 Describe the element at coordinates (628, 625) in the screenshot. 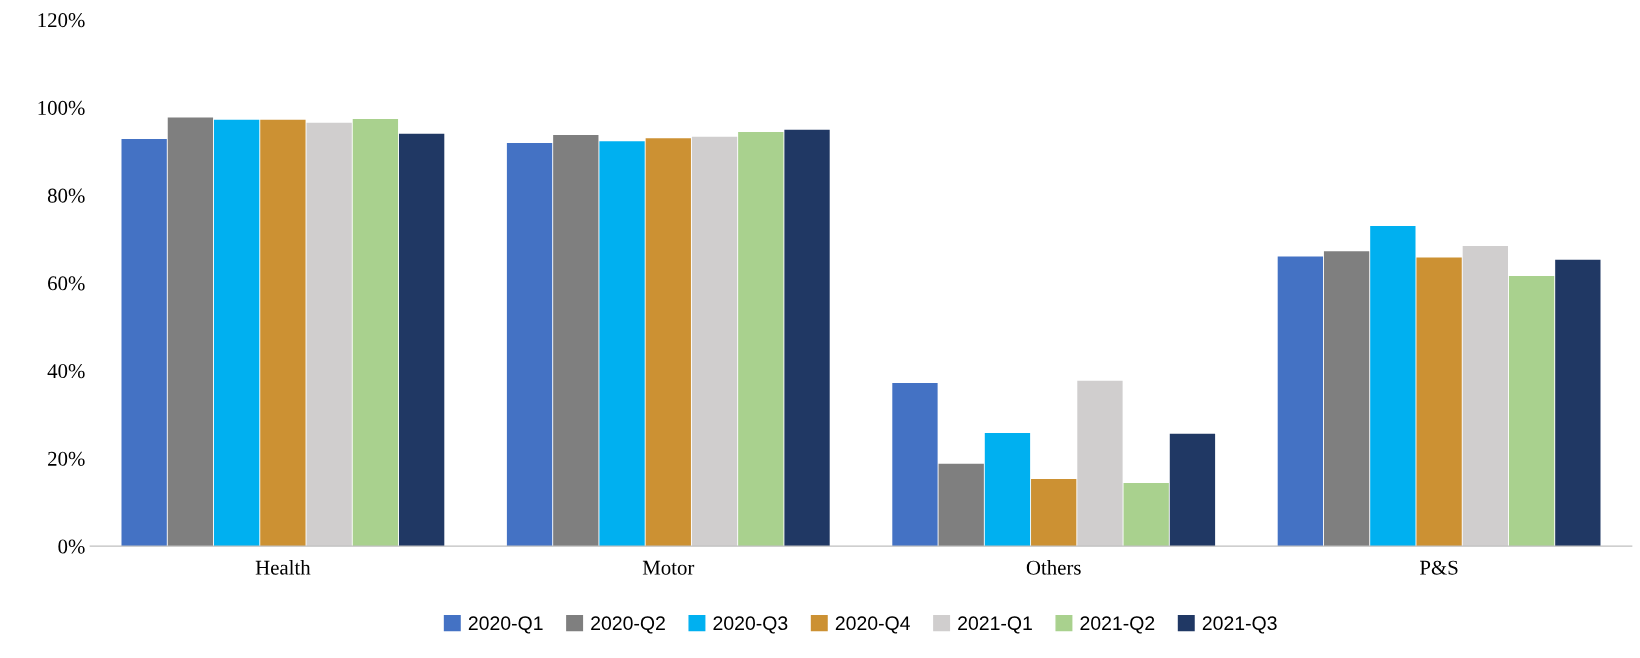

I see `legend-label: 2020-Q2` at that location.